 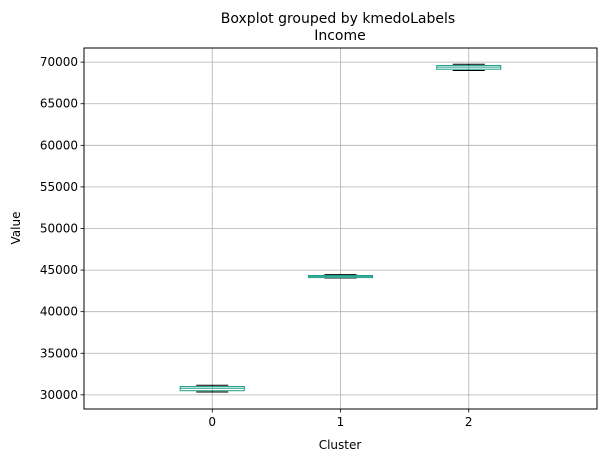 What do you see at coordinates (469, 422) in the screenshot?
I see `x-tick-label: 2` at bounding box center [469, 422].